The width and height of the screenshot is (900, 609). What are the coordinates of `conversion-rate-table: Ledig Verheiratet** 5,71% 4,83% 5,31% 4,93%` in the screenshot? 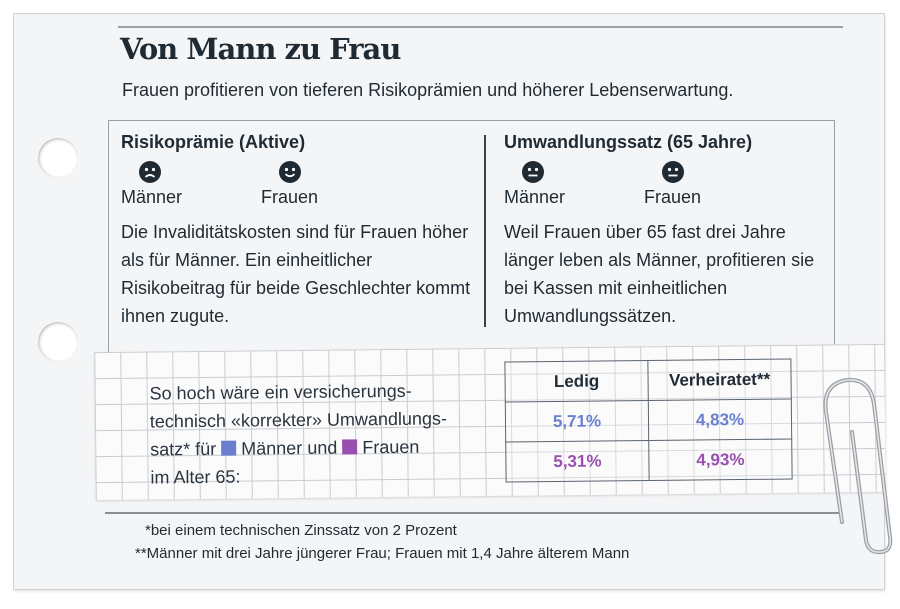 It's located at (648, 420).